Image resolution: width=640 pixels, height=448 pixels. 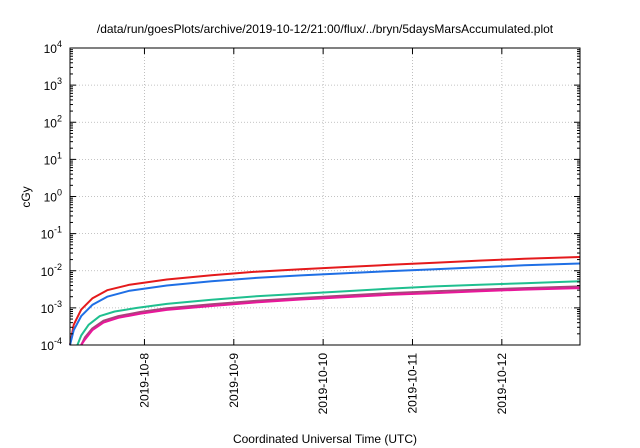 I want to click on x-tick-label: 2019-10-8, so click(x=144, y=380).